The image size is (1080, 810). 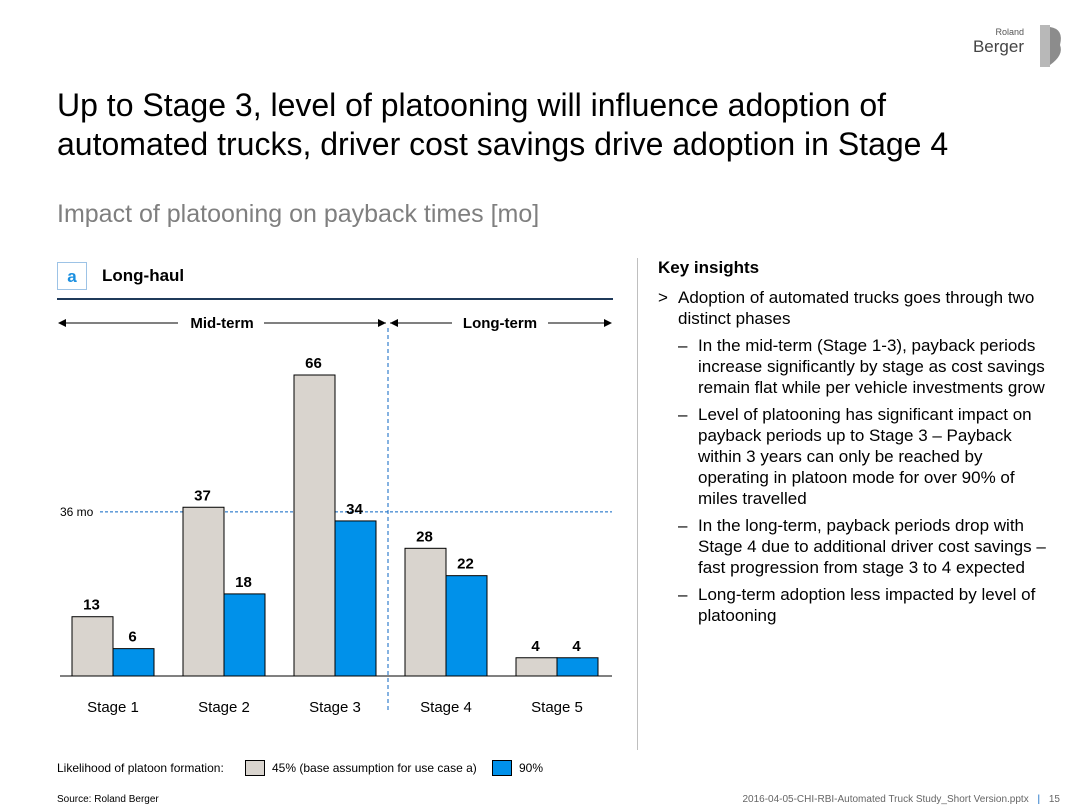 I want to click on page-number: 15, so click(x=1054, y=799).